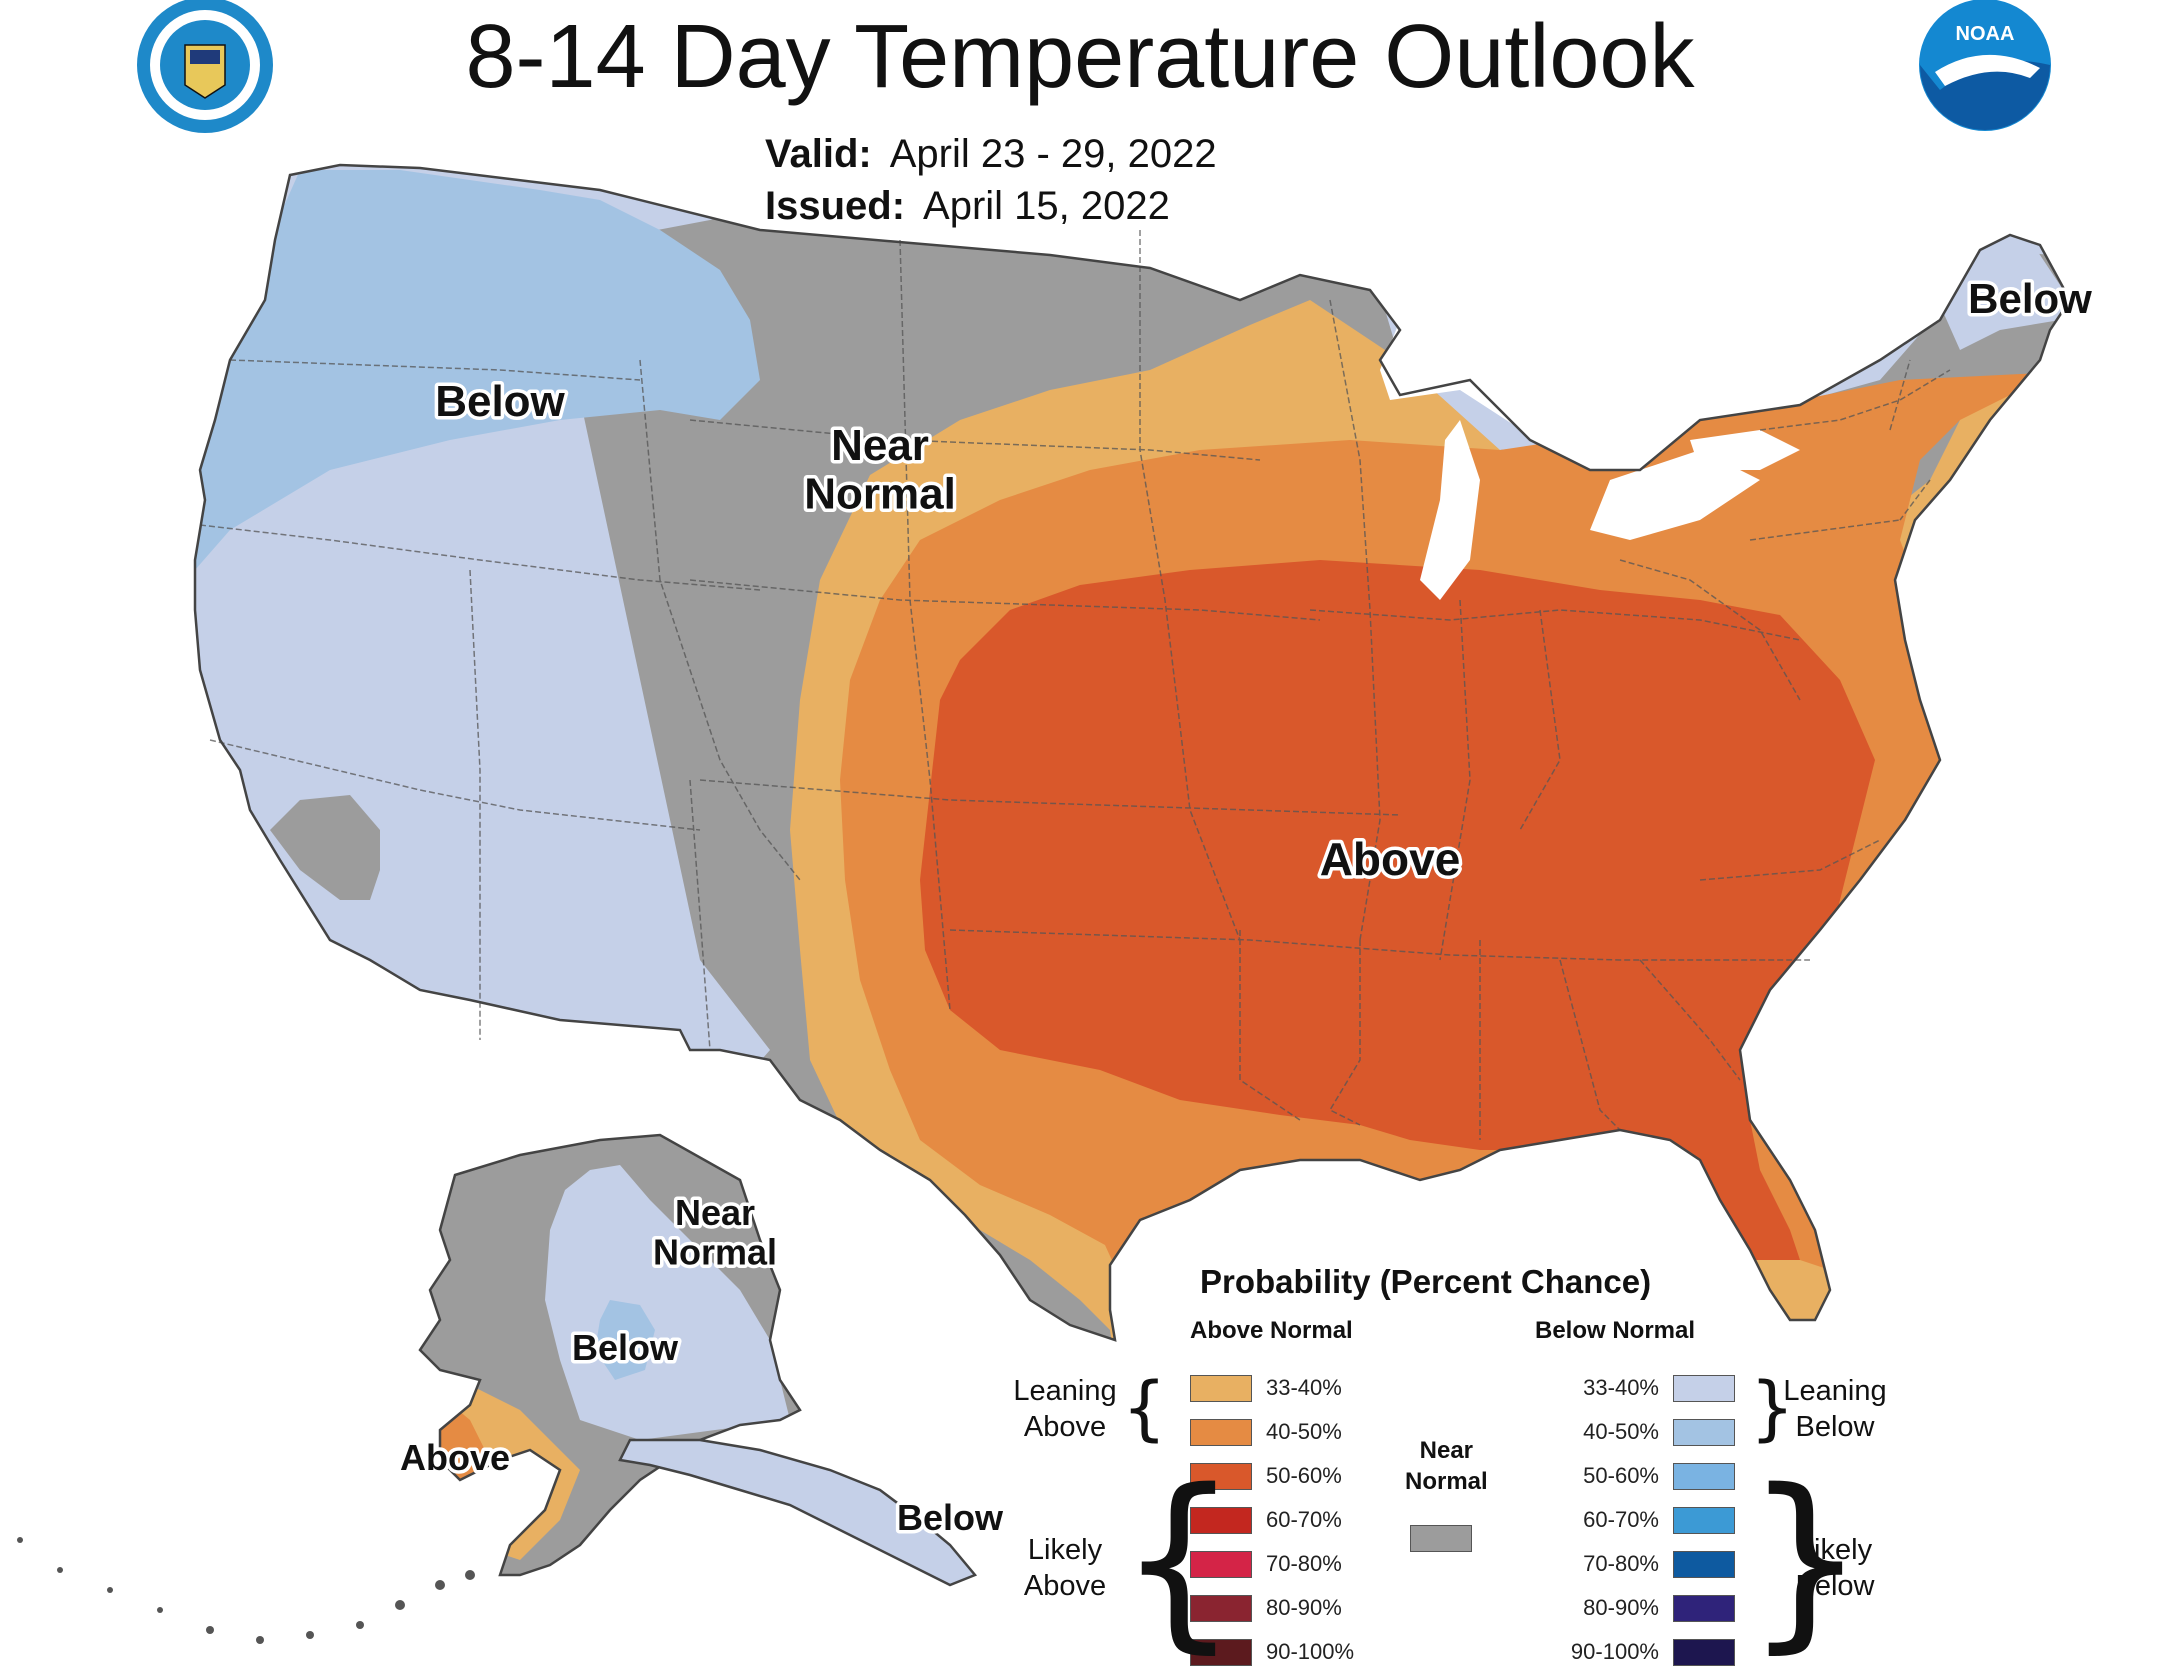  Describe the element at coordinates (1080, 57) in the screenshot. I see `map-title: 8-14 Day Temperature Outlook` at that location.